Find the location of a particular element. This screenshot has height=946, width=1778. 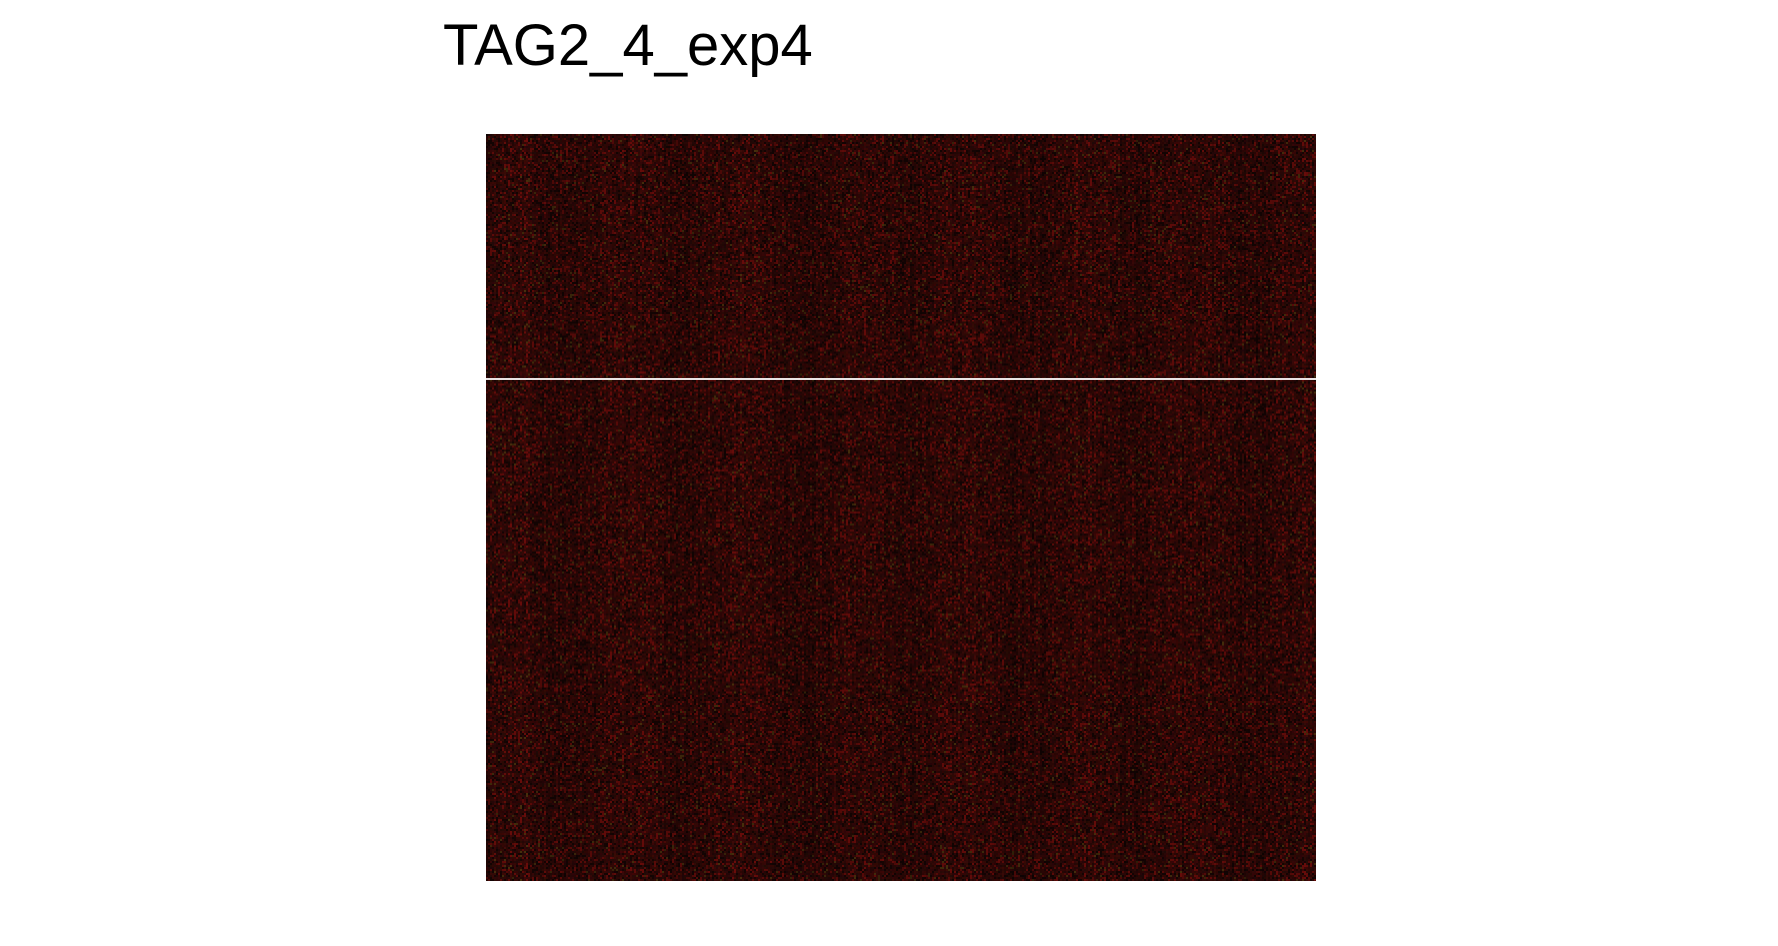

panel-divider-line is located at coordinates (901, 379).